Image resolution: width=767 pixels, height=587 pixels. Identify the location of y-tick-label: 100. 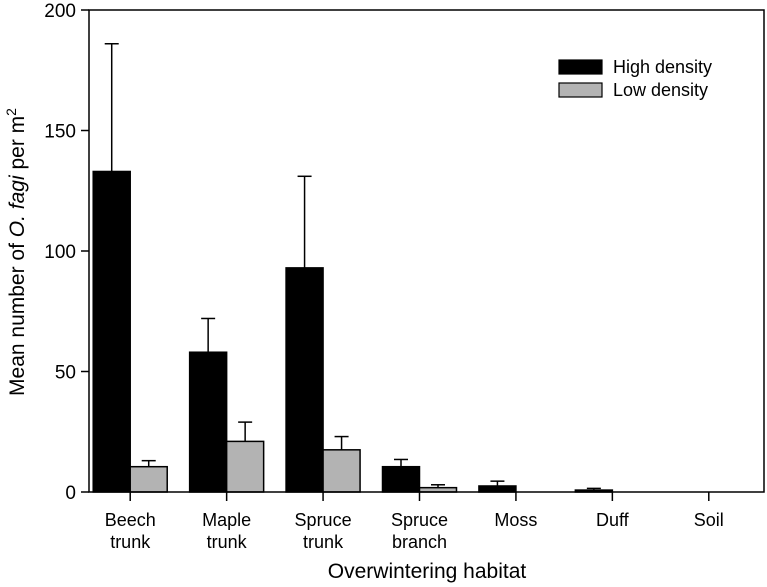
(60, 252).